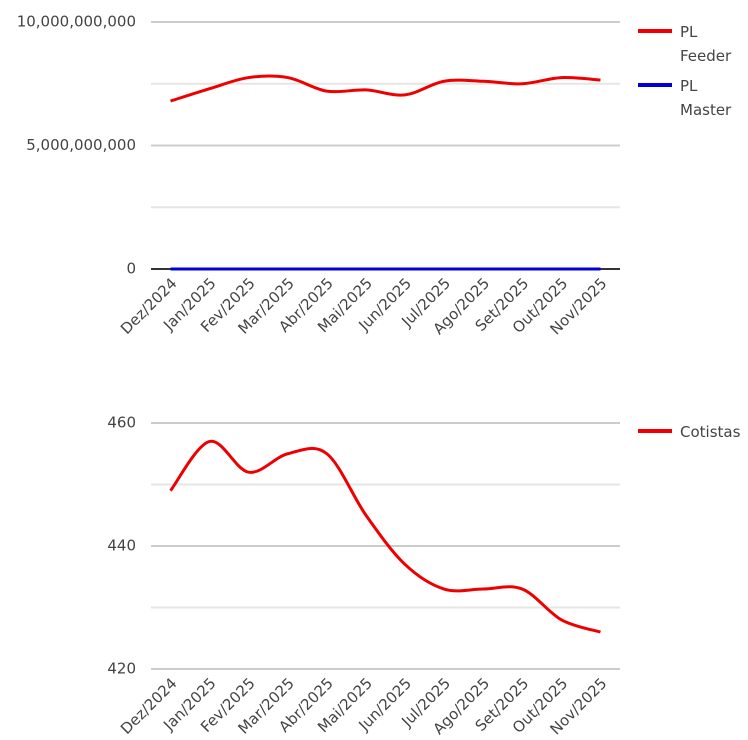 This screenshot has width=748, height=740. What do you see at coordinates (706, 98) in the screenshot?
I see `legend-label: PL Master` at bounding box center [706, 98].